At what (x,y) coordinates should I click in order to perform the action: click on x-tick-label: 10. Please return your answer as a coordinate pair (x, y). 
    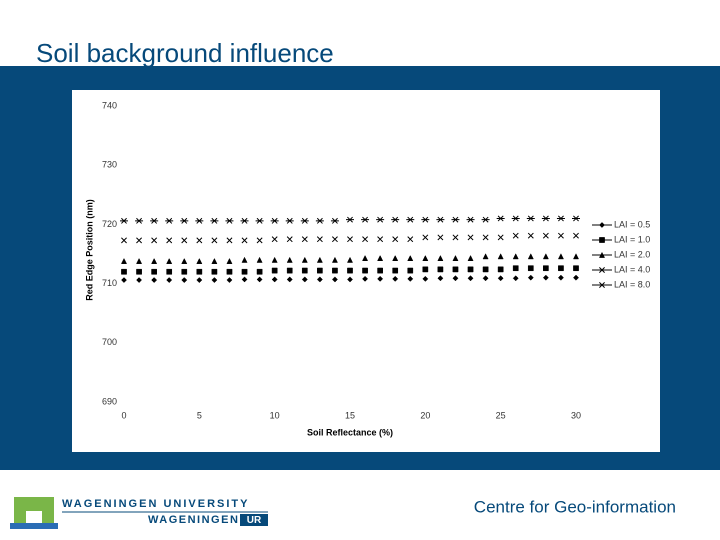
    Looking at the image, I should click on (275, 415).